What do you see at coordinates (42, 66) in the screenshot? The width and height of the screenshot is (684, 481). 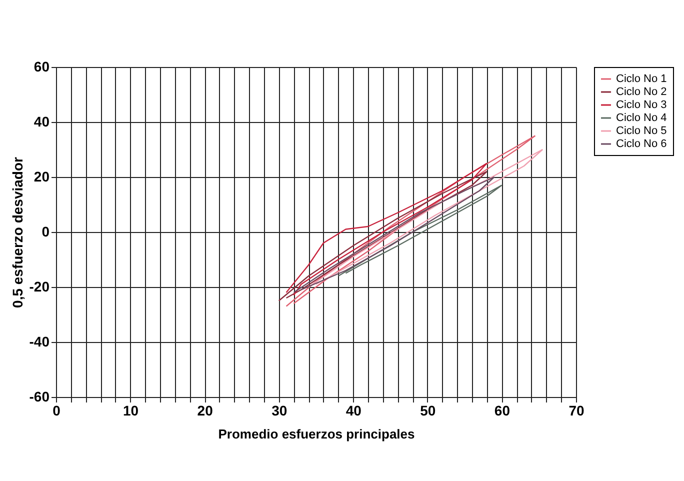 I see `y-tick-label: 60` at bounding box center [42, 66].